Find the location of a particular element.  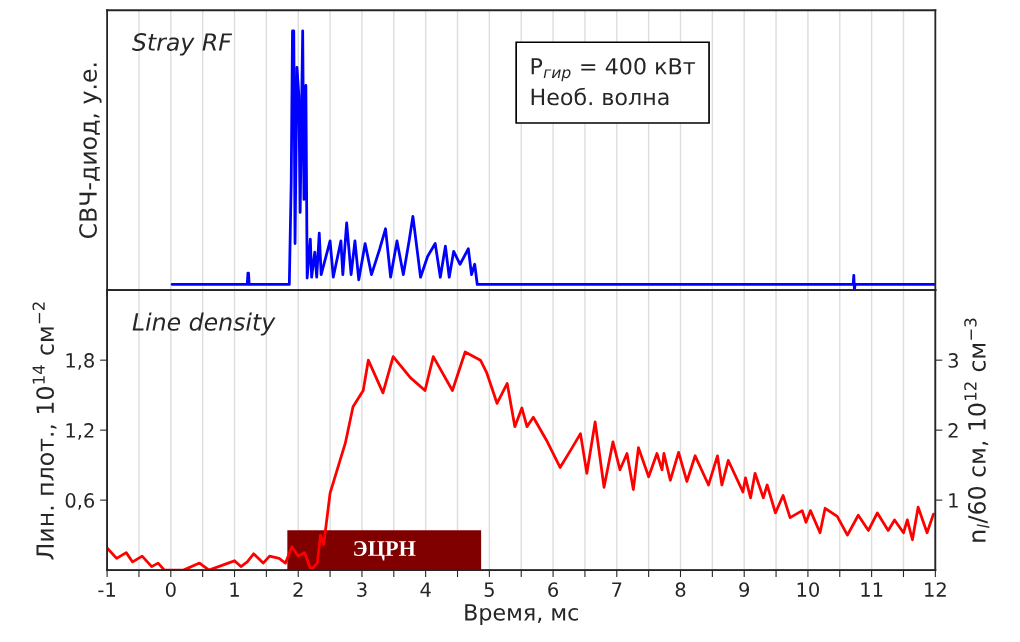

x-tick-label: 7 is located at coordinates (617, 589).